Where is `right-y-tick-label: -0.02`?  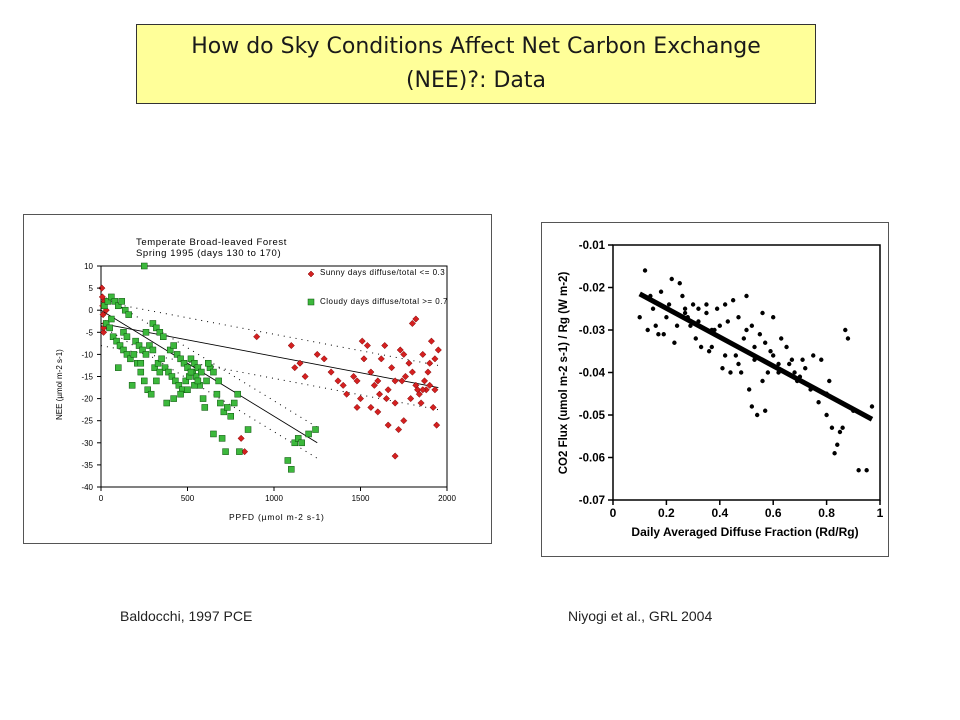 right-y-tick-label: -0.02 is located at coordinates (592, 289).